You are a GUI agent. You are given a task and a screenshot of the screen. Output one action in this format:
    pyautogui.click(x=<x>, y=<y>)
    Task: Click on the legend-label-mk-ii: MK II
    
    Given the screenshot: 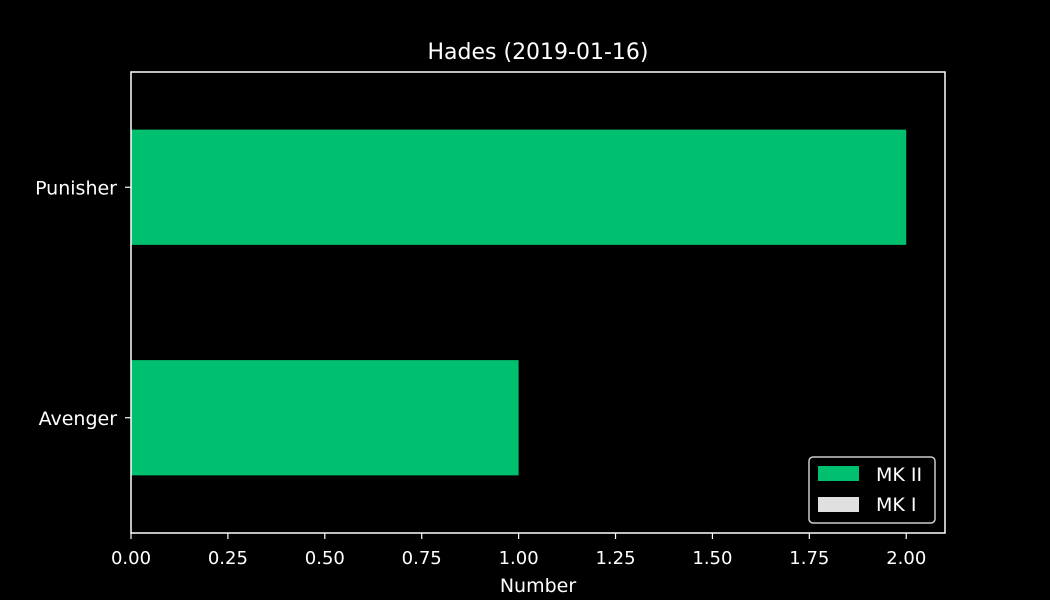 What is the action you would take?
    pyautogui.click(x=899, y=475)
    